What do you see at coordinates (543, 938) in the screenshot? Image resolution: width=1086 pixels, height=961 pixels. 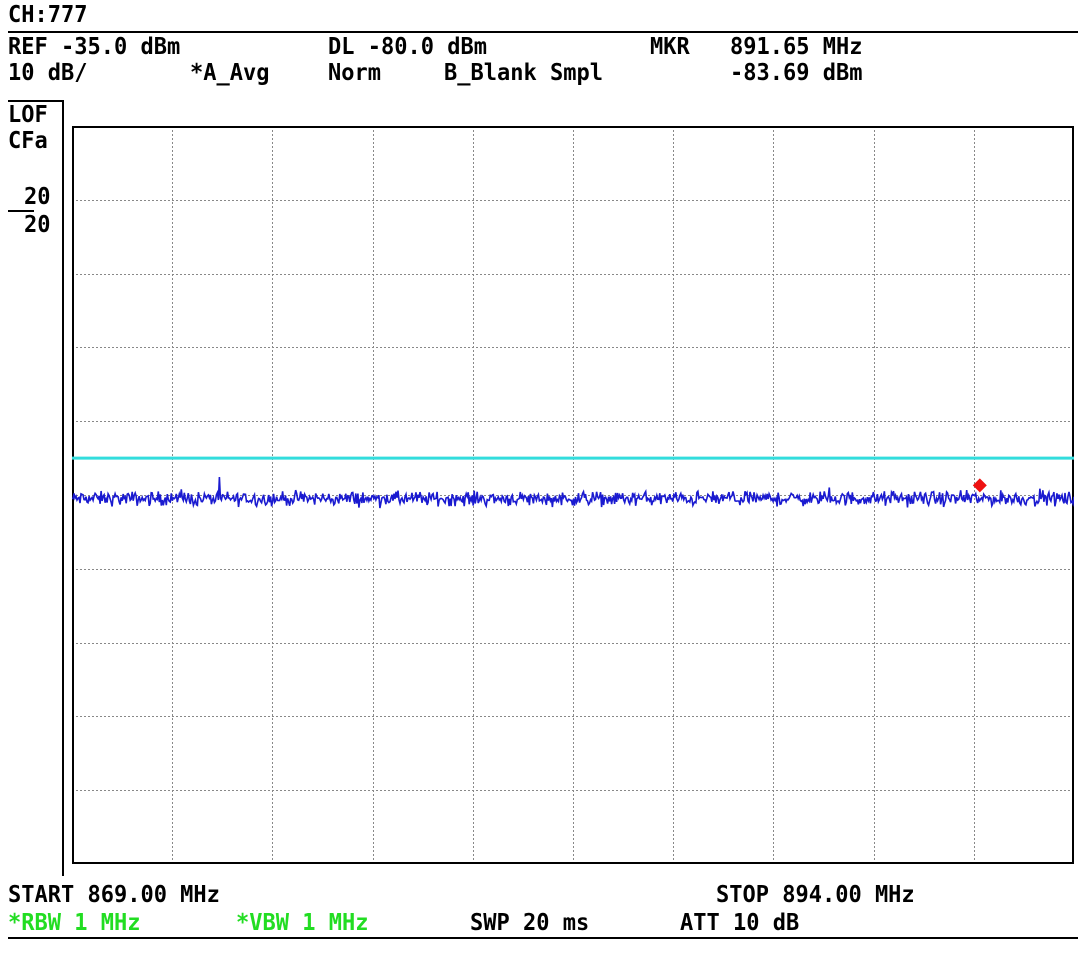 I see `footer-divider` at bounding box center [543, 938].